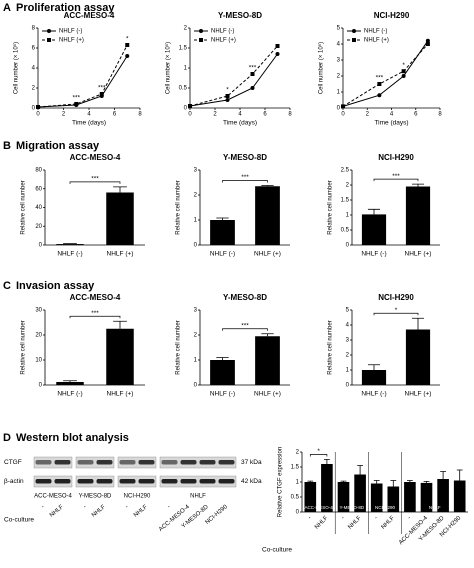  Describe the element at coordinates (72, 438) in the screenshot. I see `section-title: Western blot analysis` at that location.